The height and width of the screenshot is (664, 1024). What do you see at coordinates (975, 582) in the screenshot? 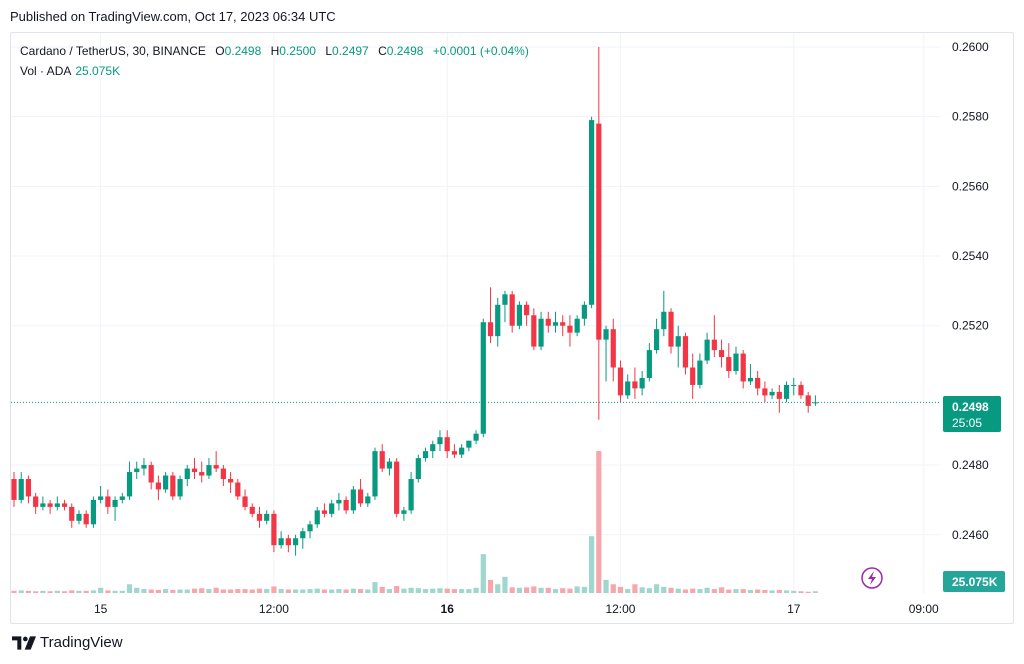
I see `volume-badge-value: 25.075K` at bounding box center [975, 582].